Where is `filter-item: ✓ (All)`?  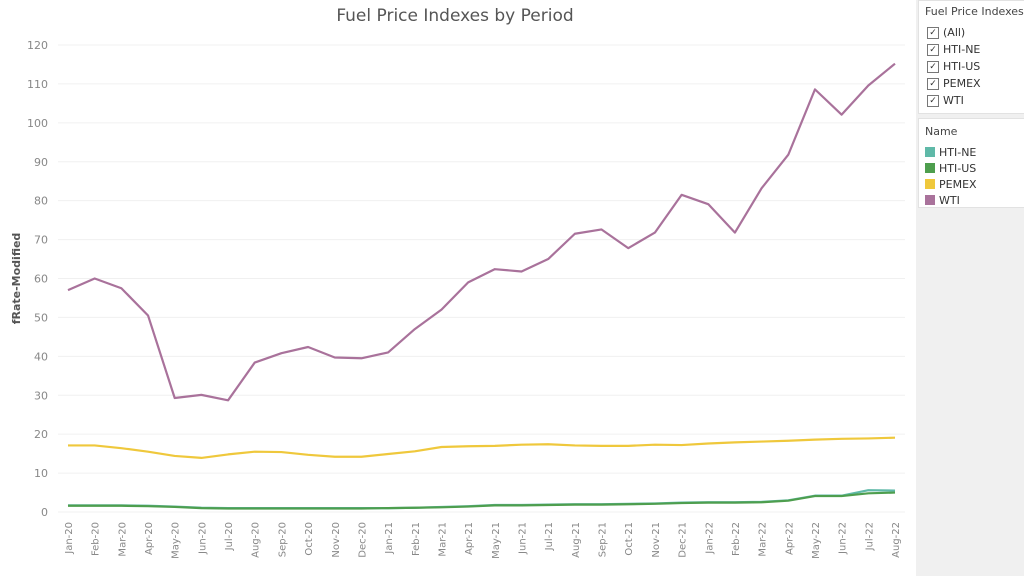
filter-item: ✓ (All) is located at coordinates (975, 32).